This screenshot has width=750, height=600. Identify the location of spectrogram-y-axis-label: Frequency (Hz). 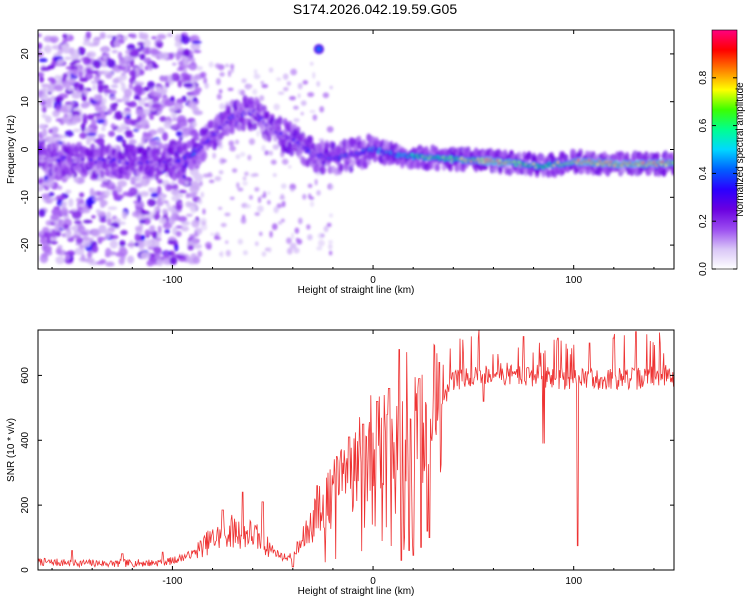
(11, 149).